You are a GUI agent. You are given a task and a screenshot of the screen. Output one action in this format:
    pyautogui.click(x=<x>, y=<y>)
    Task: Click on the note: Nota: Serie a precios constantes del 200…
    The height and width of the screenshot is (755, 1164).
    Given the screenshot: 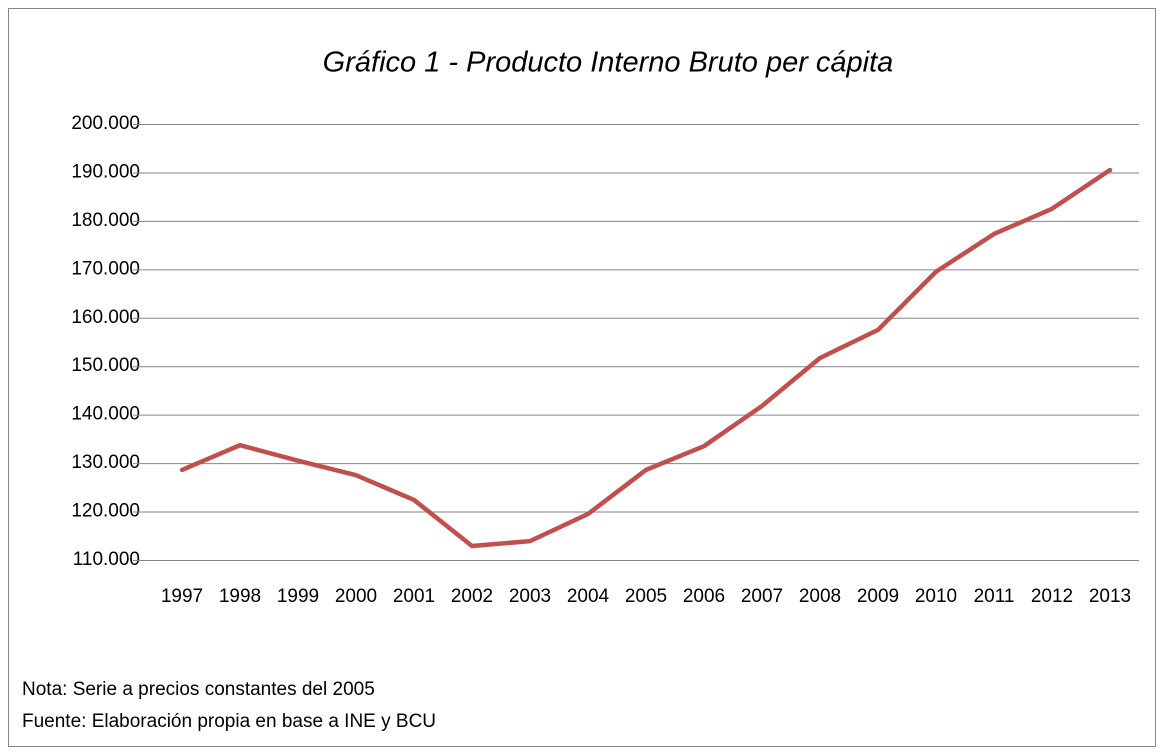 What is the action you would take?
    pyautogui.click(x=198, y=689)
    